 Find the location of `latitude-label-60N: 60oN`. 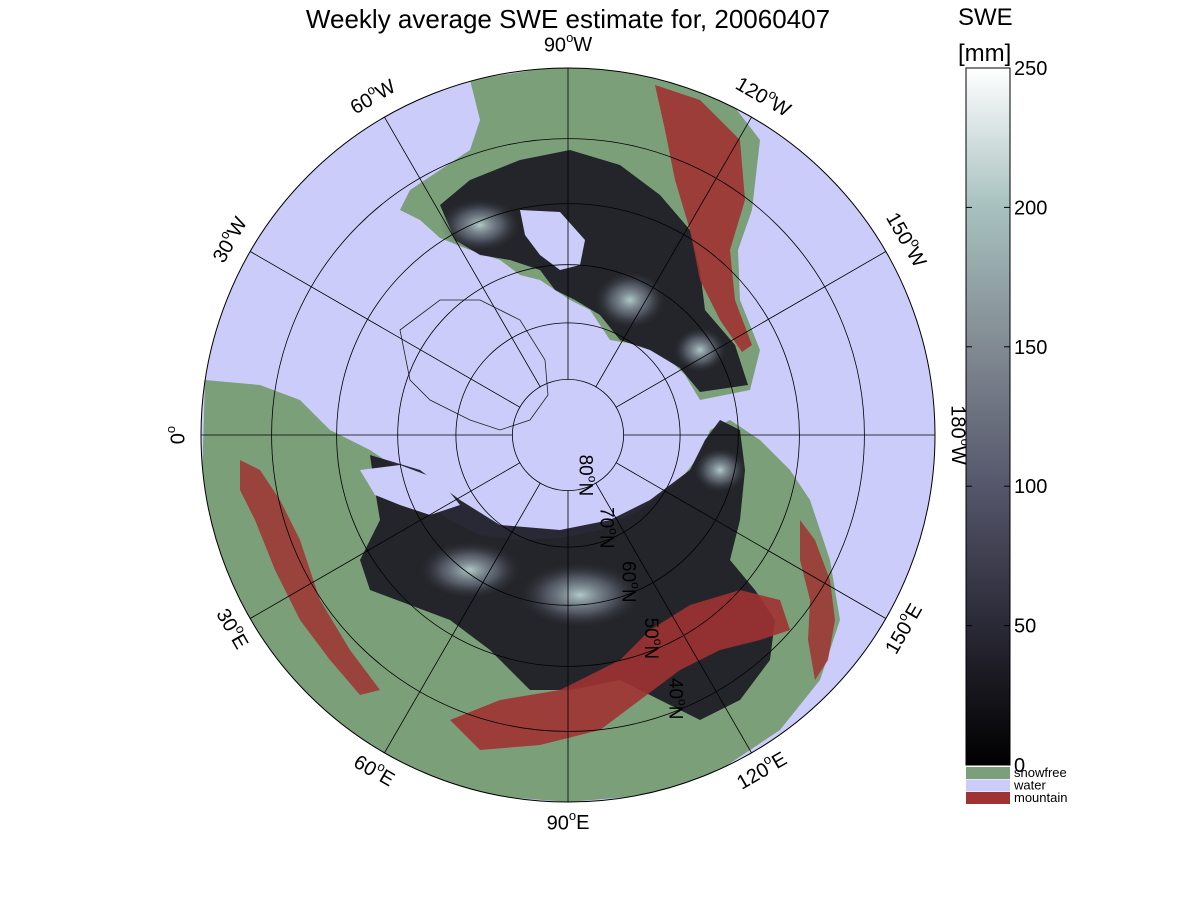

latitude-label-60N: 60oN is located at coordinates (629, 582).